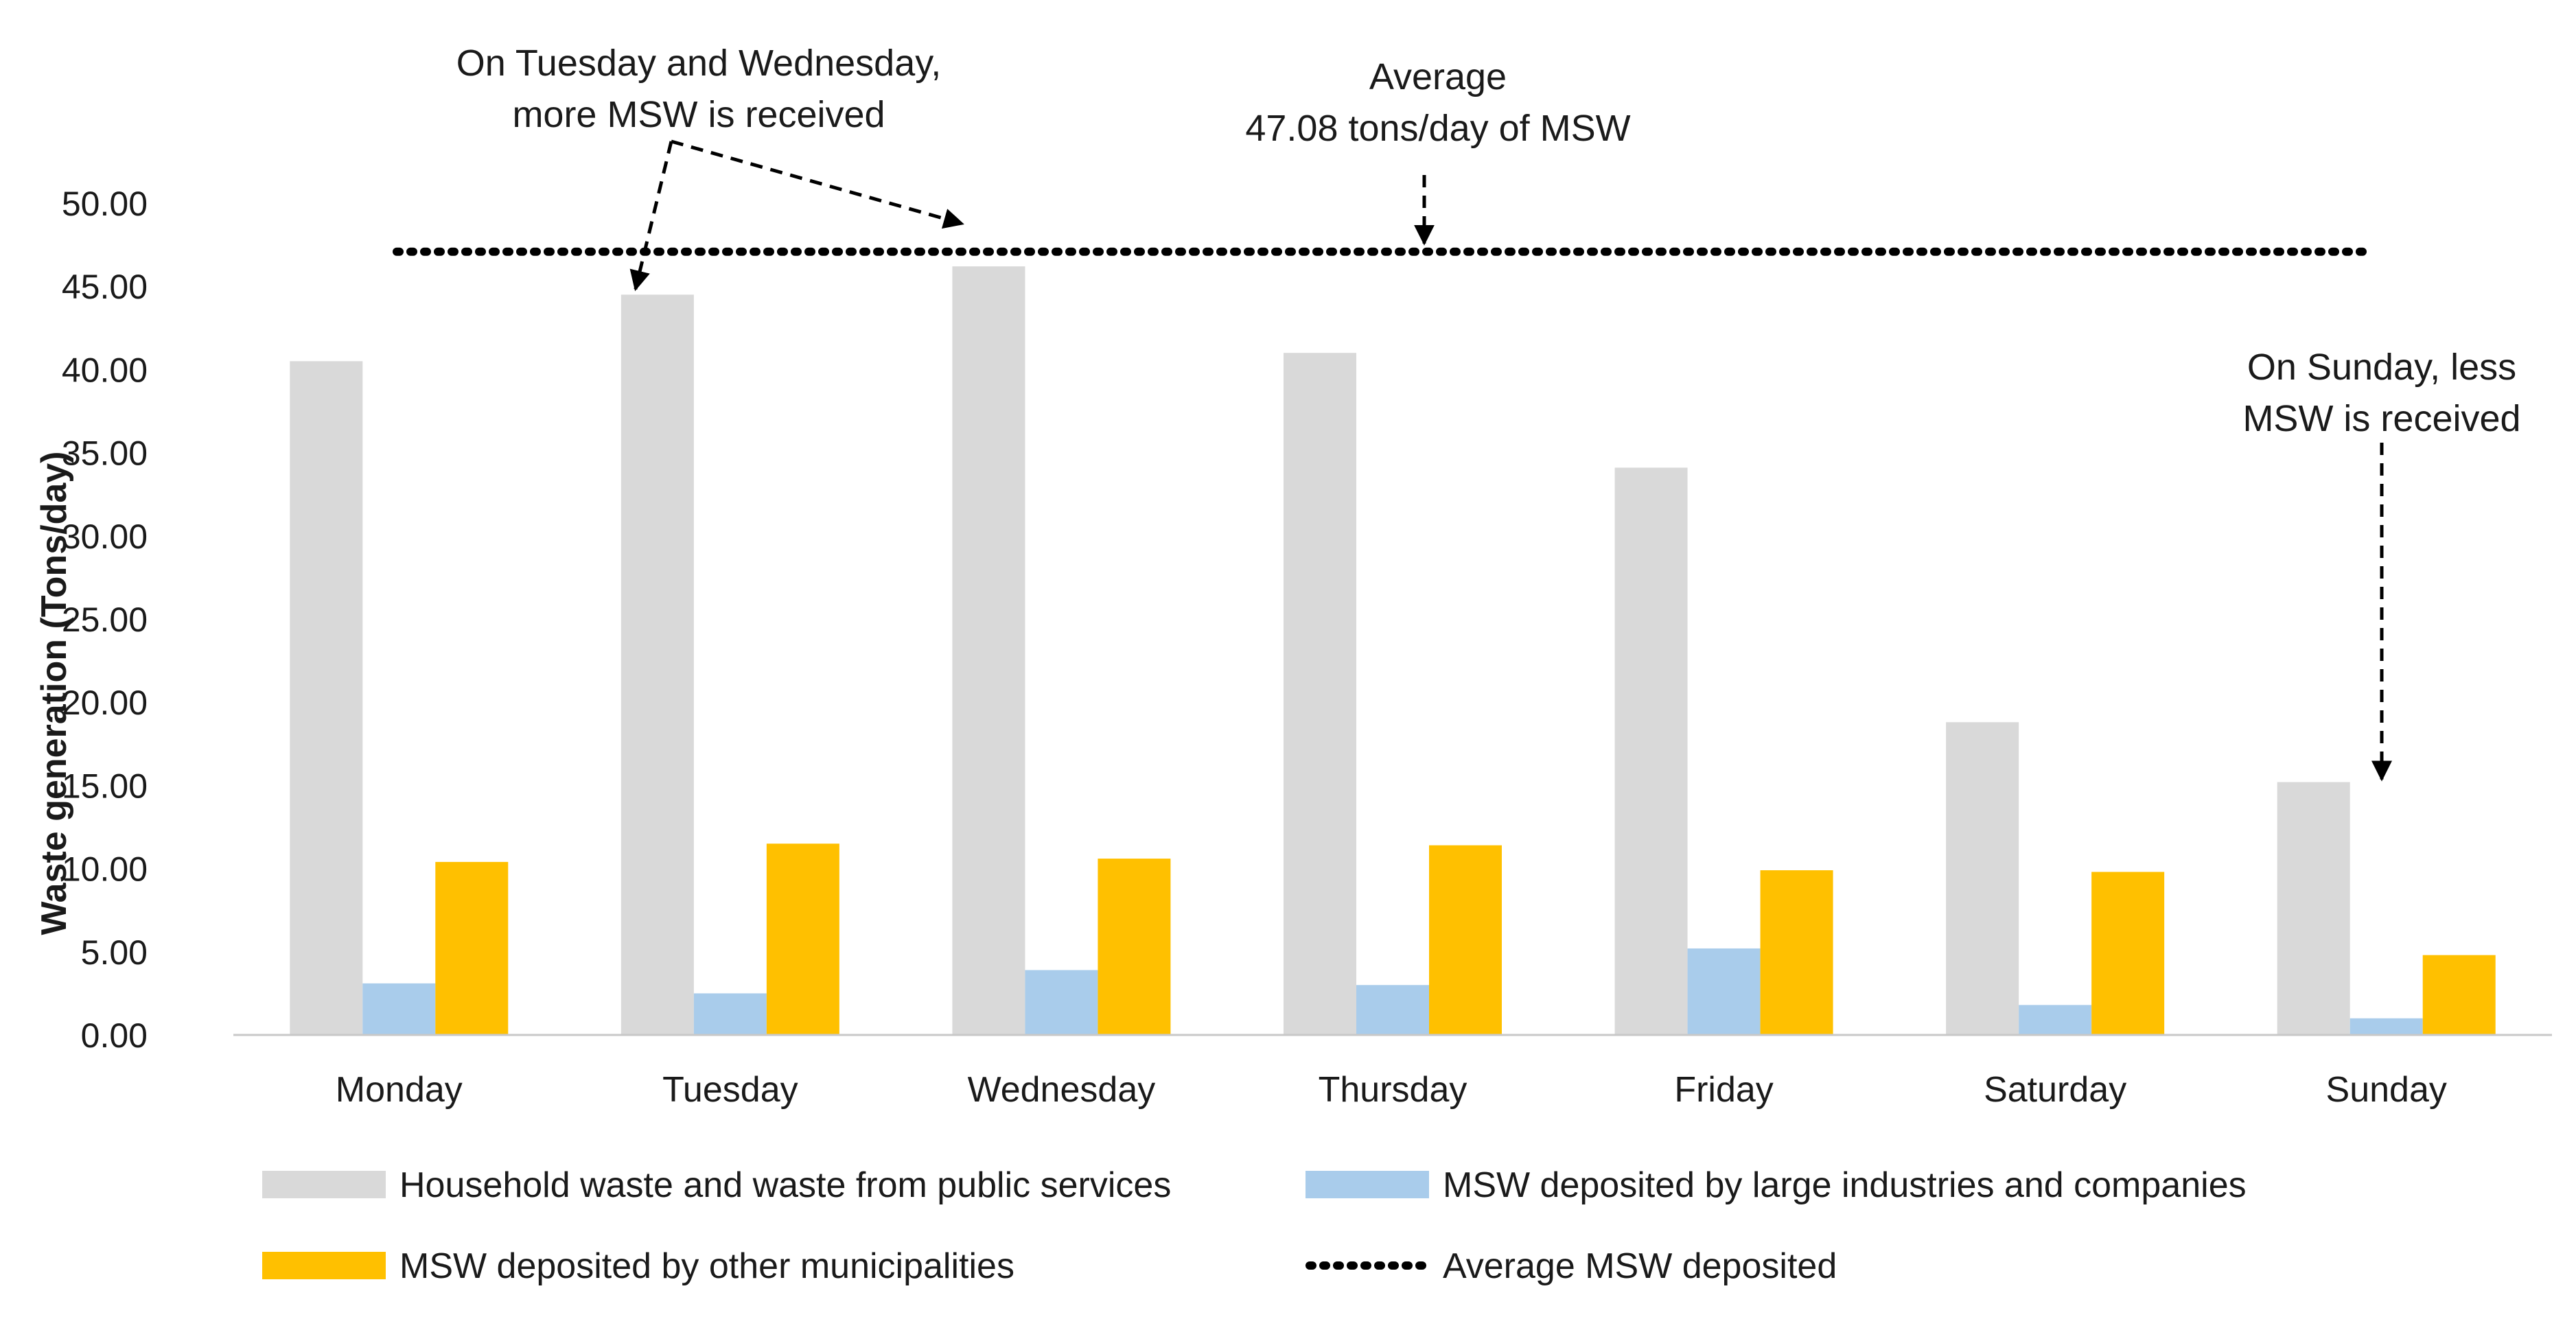 This screenshot has height=1328, width=2576. What do you see at coordinates (1062, 1090) in the screenshot?
I see `x-tick-label: Wednesday` at bounding box center [1062, 1090].